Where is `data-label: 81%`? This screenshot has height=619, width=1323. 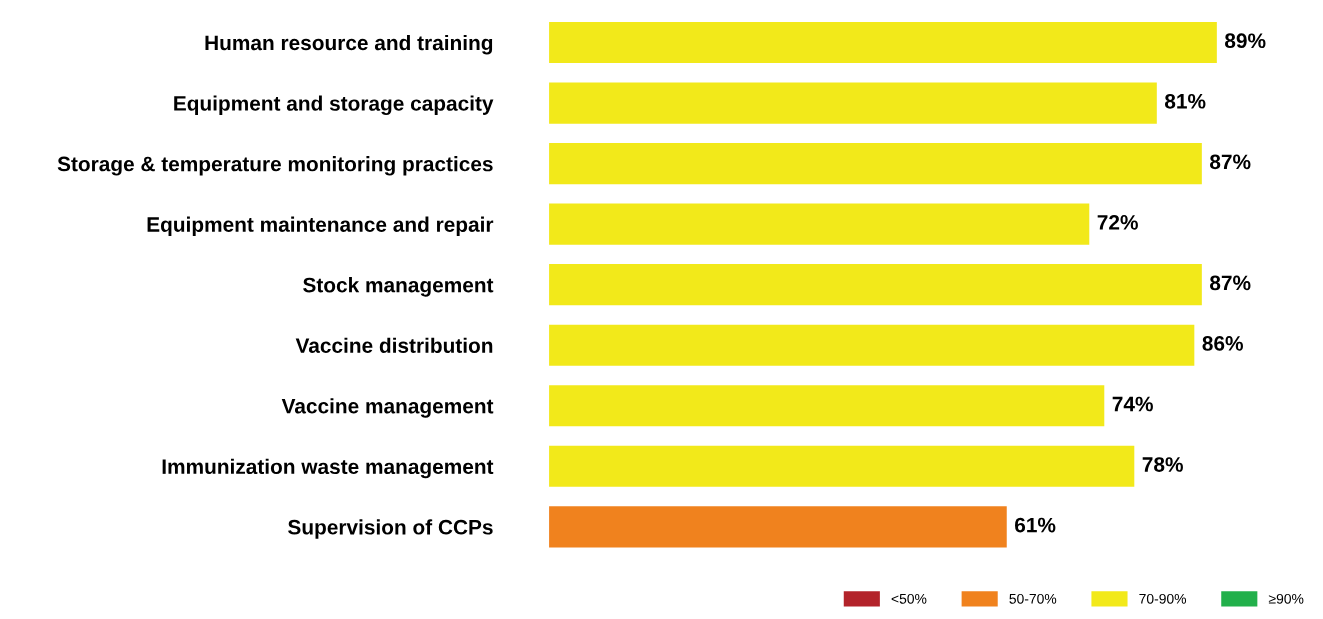 data-label: 81% is located at coordinates (1185, 101).